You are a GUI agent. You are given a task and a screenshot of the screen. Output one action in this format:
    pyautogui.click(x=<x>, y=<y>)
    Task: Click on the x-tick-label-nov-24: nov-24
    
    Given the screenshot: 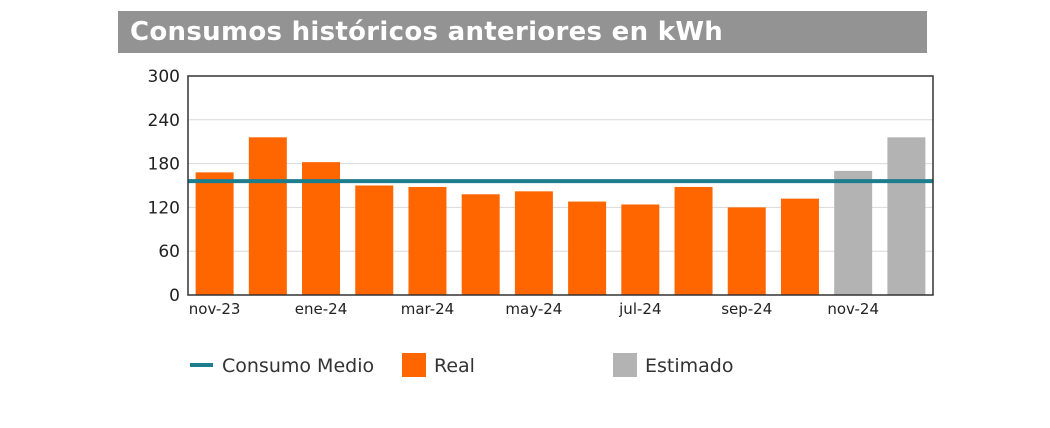 What is the action you would take?
    pyautogui.click(x=853, y=309)
    